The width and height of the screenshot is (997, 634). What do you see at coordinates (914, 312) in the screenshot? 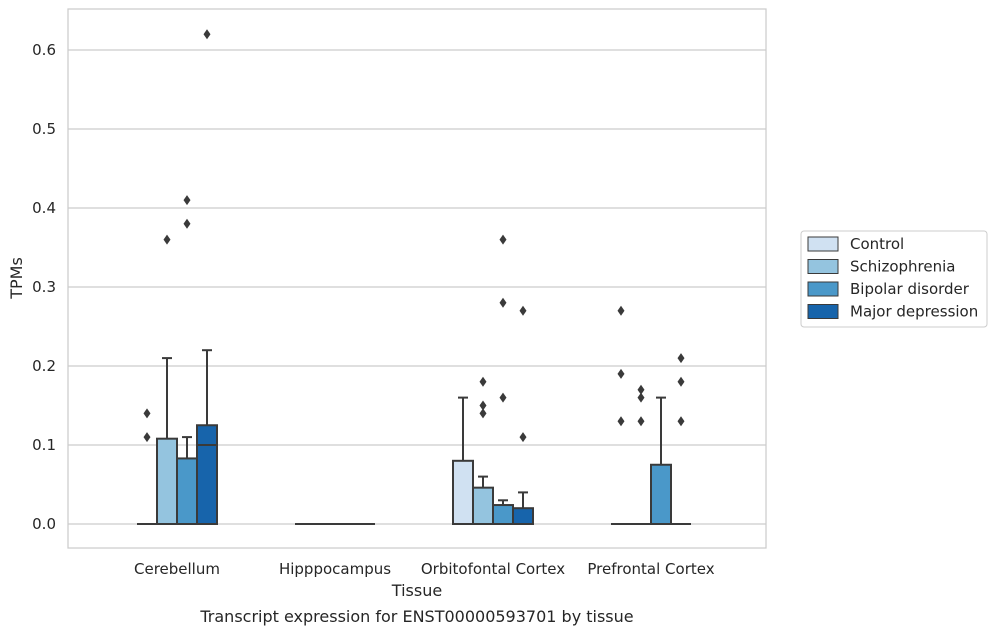
I see `legend-label: Major depression` at bounding box center [914, 312].